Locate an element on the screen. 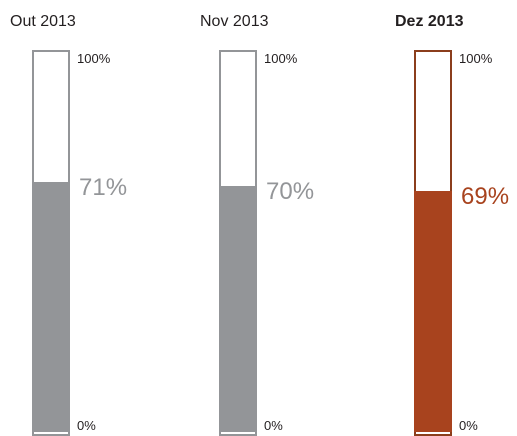 Image resolution: width=517 pixels, height=436 pixels. gauge-label: Nov 2013 is located at coordinates (234, 21).